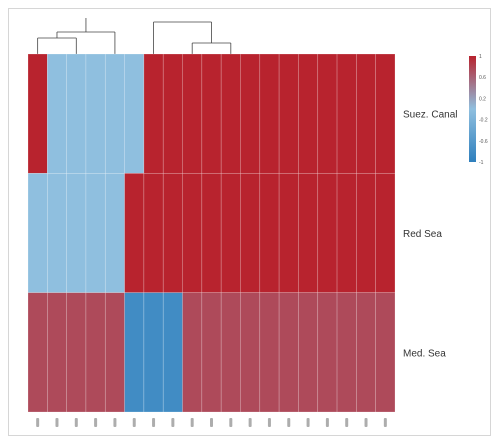  I want to click on row-label: Suez. Canal, so click(430, 115).